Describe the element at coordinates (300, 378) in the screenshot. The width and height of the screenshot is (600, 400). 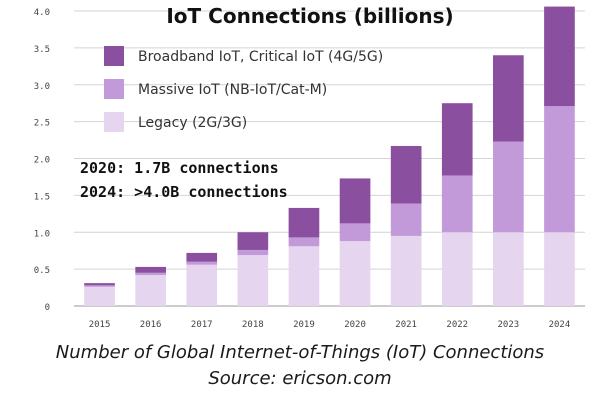
I see `caption-source: Source: ericson.com` at that location.